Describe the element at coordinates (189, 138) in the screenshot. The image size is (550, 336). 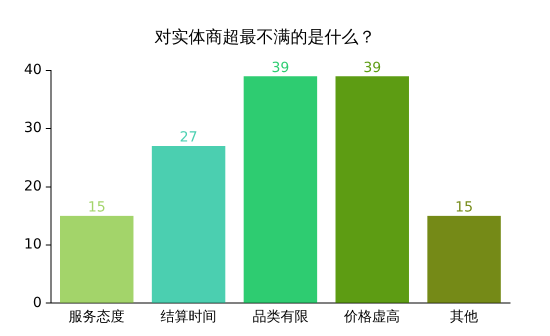
I see `data-label: 27` at that location.